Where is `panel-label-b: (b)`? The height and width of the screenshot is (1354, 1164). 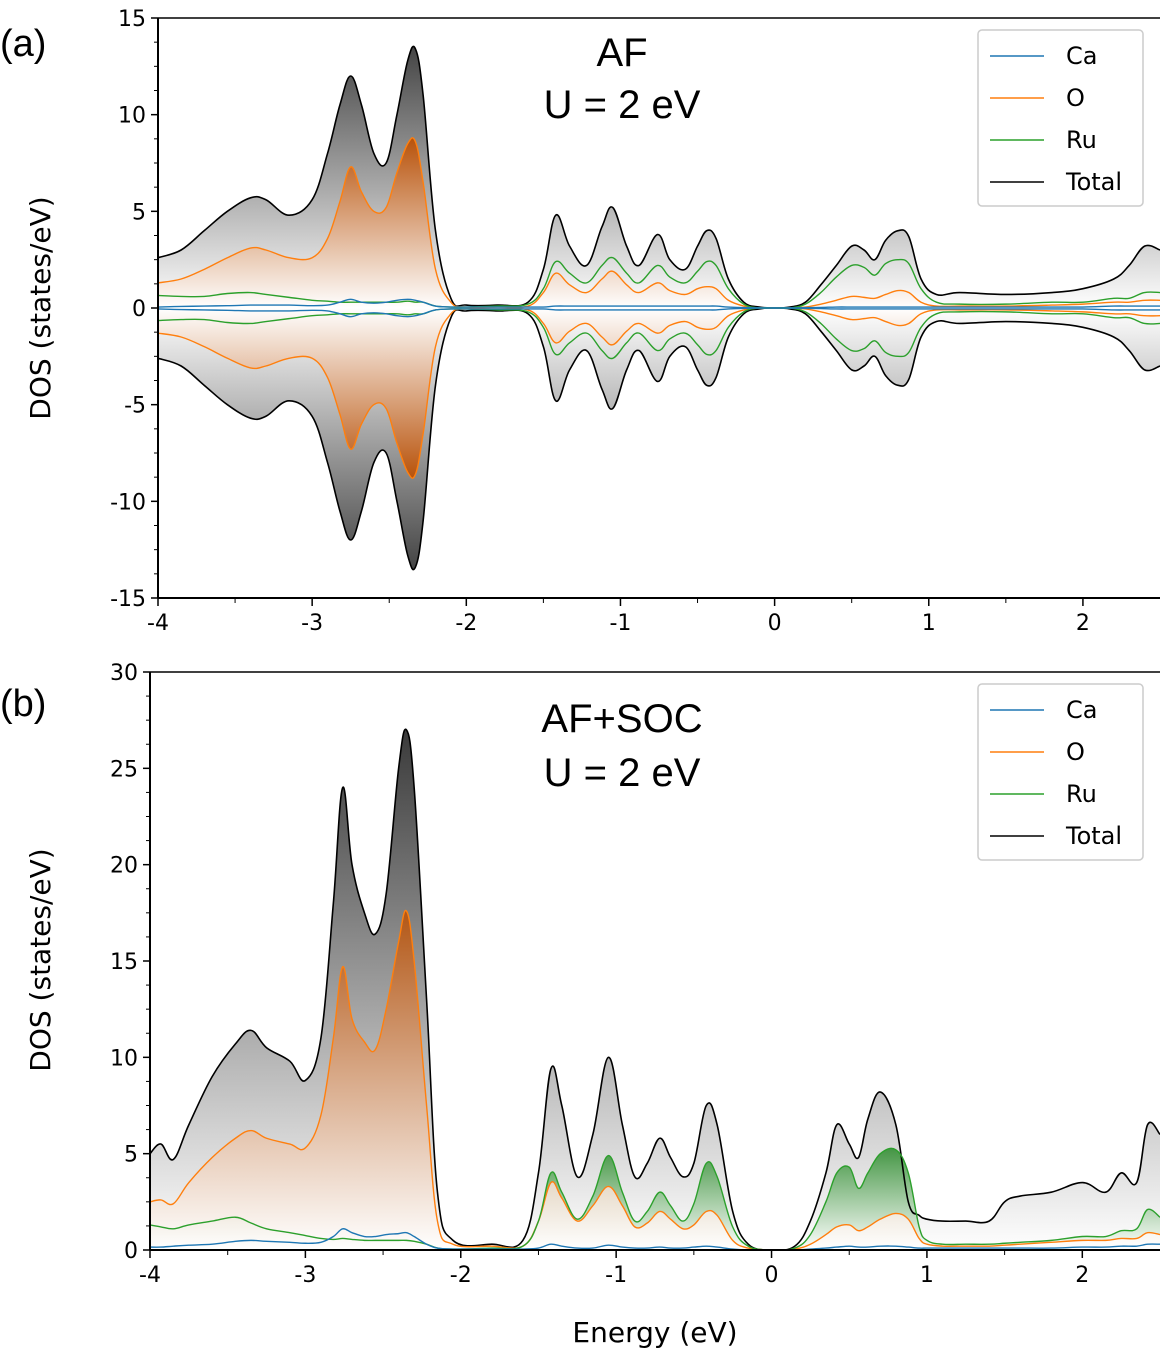 panel-label-b: (b) is located at coordinates (23, 704).